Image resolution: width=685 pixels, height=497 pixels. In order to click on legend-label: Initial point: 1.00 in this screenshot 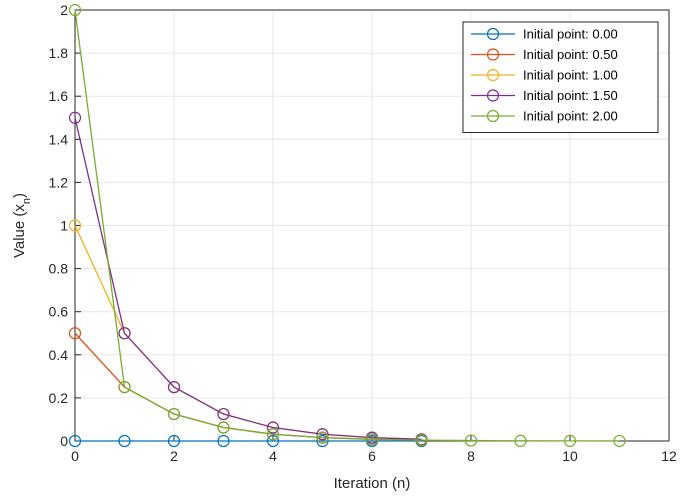, I will do `click(570, 75)`.